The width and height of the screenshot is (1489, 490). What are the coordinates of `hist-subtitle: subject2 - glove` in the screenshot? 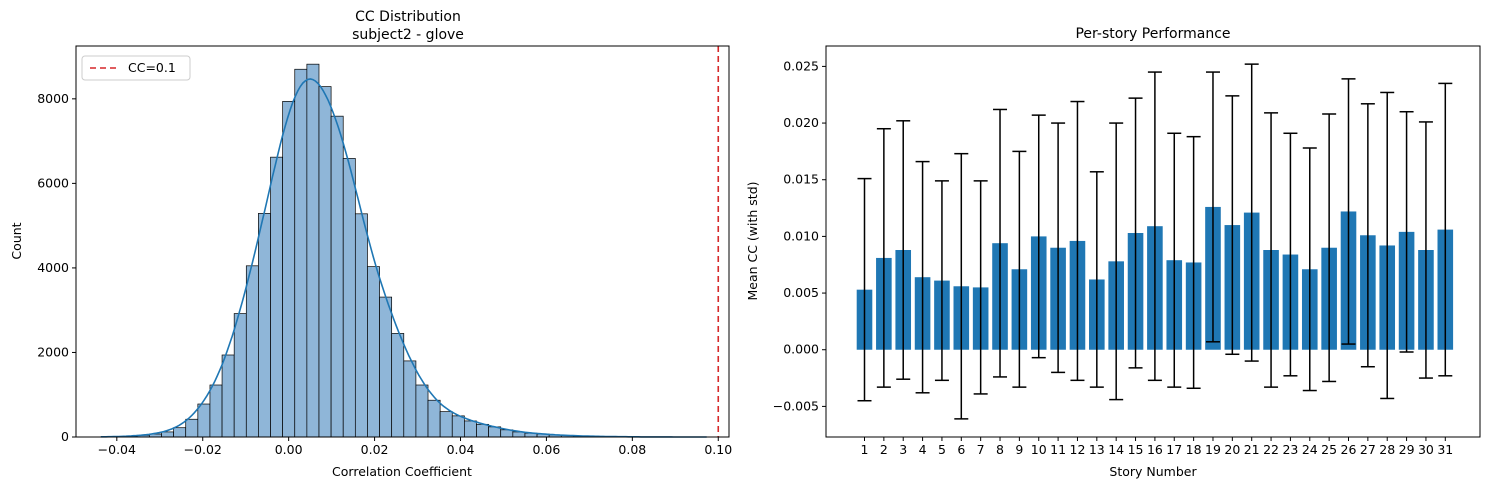 It's located at (408, 35).